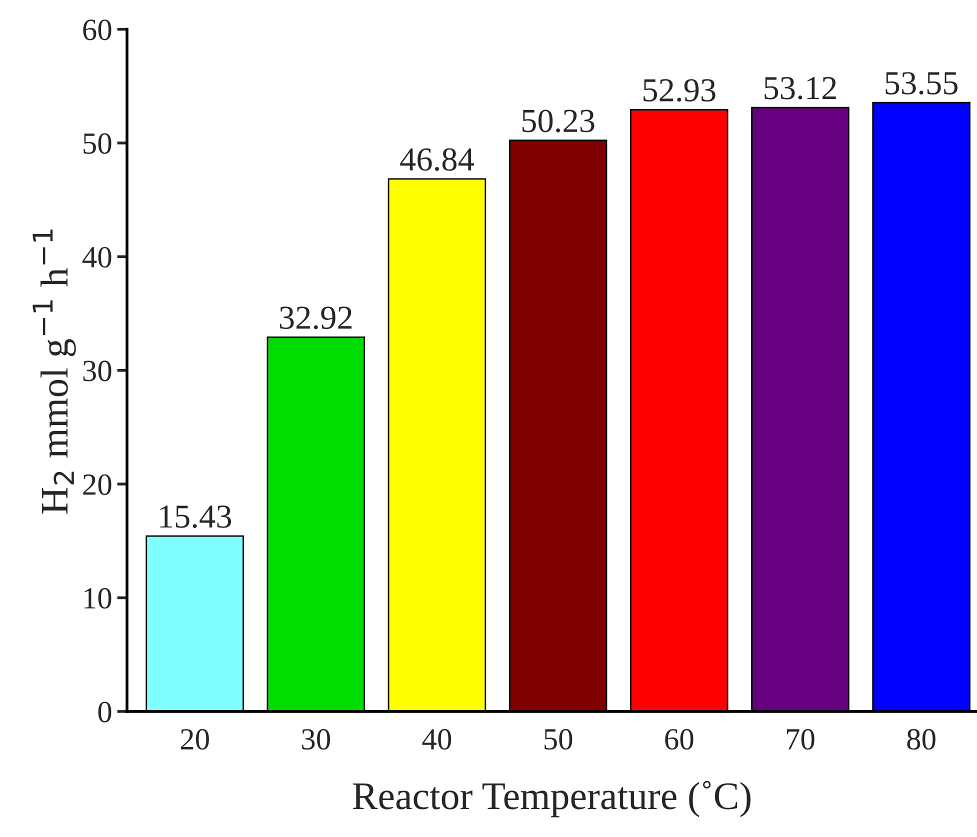  I want to click on y-tick-label: 0, so click(105, 712).